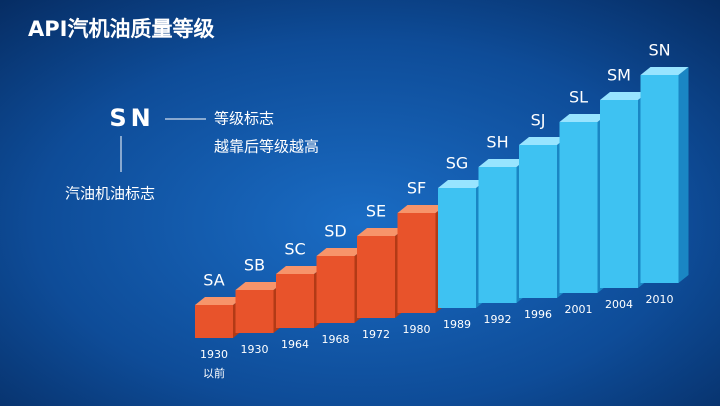  I want to click on grade-label: SH, so click(497, 142).